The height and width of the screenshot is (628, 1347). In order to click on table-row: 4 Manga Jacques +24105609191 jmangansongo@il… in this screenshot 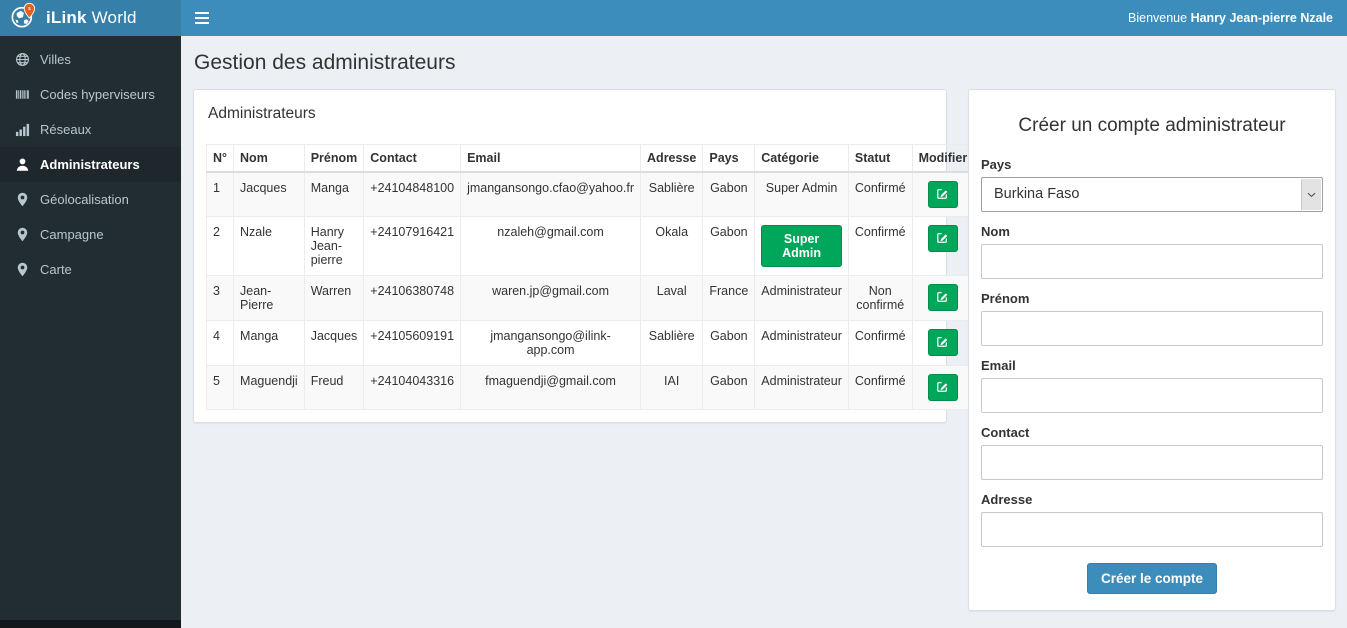, I will do `click(627, 343)`.